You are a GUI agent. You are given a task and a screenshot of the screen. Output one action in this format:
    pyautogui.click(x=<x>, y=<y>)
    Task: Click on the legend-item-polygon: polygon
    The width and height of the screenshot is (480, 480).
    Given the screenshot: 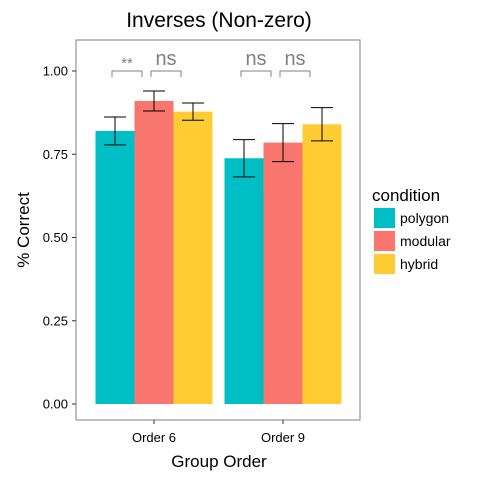 What is the action you would take?
    pyautogui.click(x=410, y=218)
    